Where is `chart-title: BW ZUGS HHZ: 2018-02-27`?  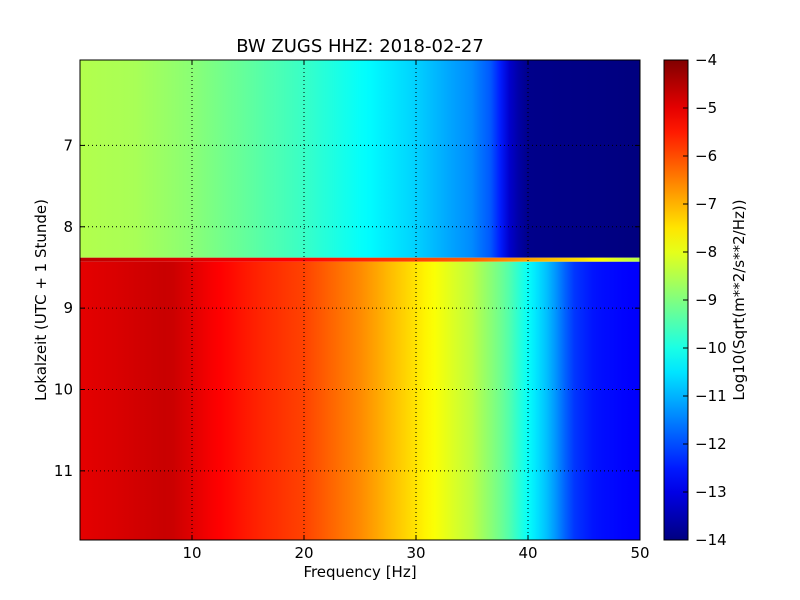
chart-title: BW ZUGS HHZ: 2018-02-27 is located at coordinates (360, 46).